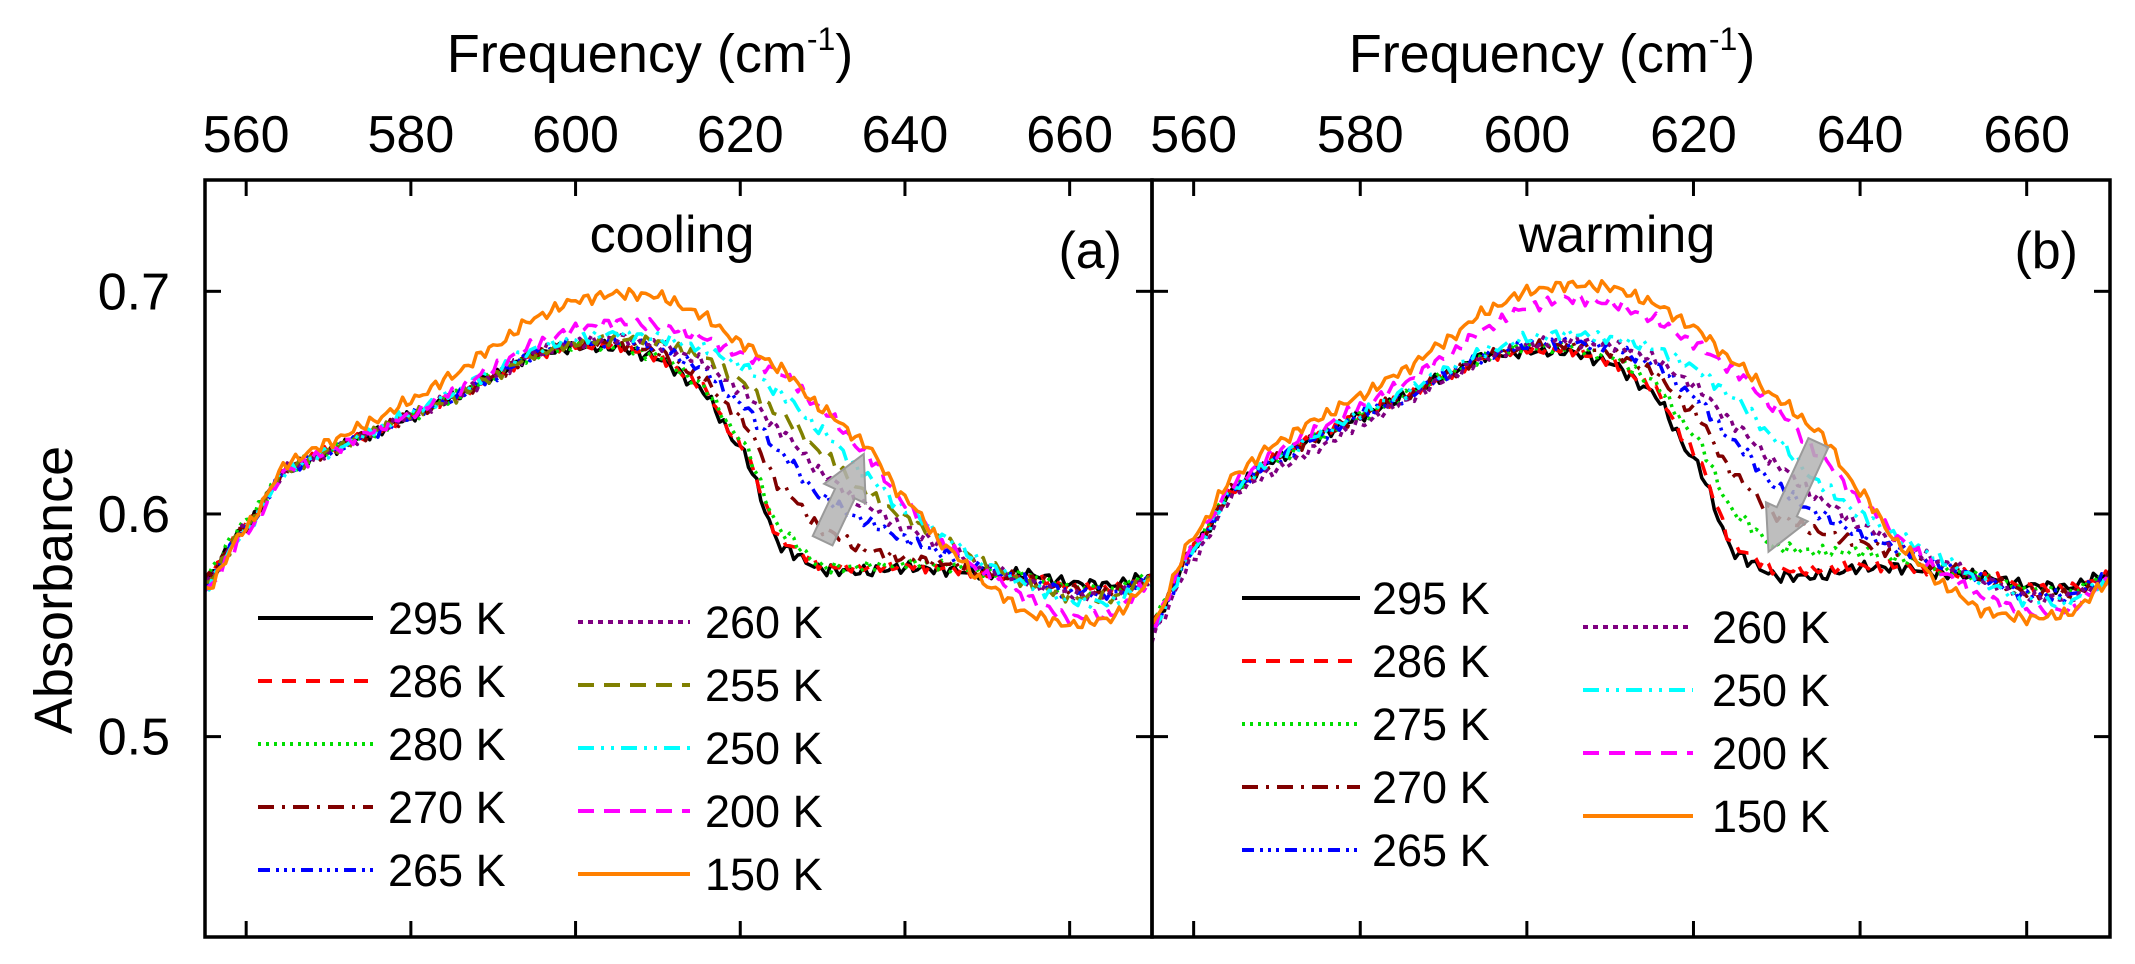 The height and width of the screenshot is (964, 2135). What do you see at coordinates (1431, 598) in the screenshot?
I see `legend-label-b-295-k: 295 K` at bounding box center [1431, 598].